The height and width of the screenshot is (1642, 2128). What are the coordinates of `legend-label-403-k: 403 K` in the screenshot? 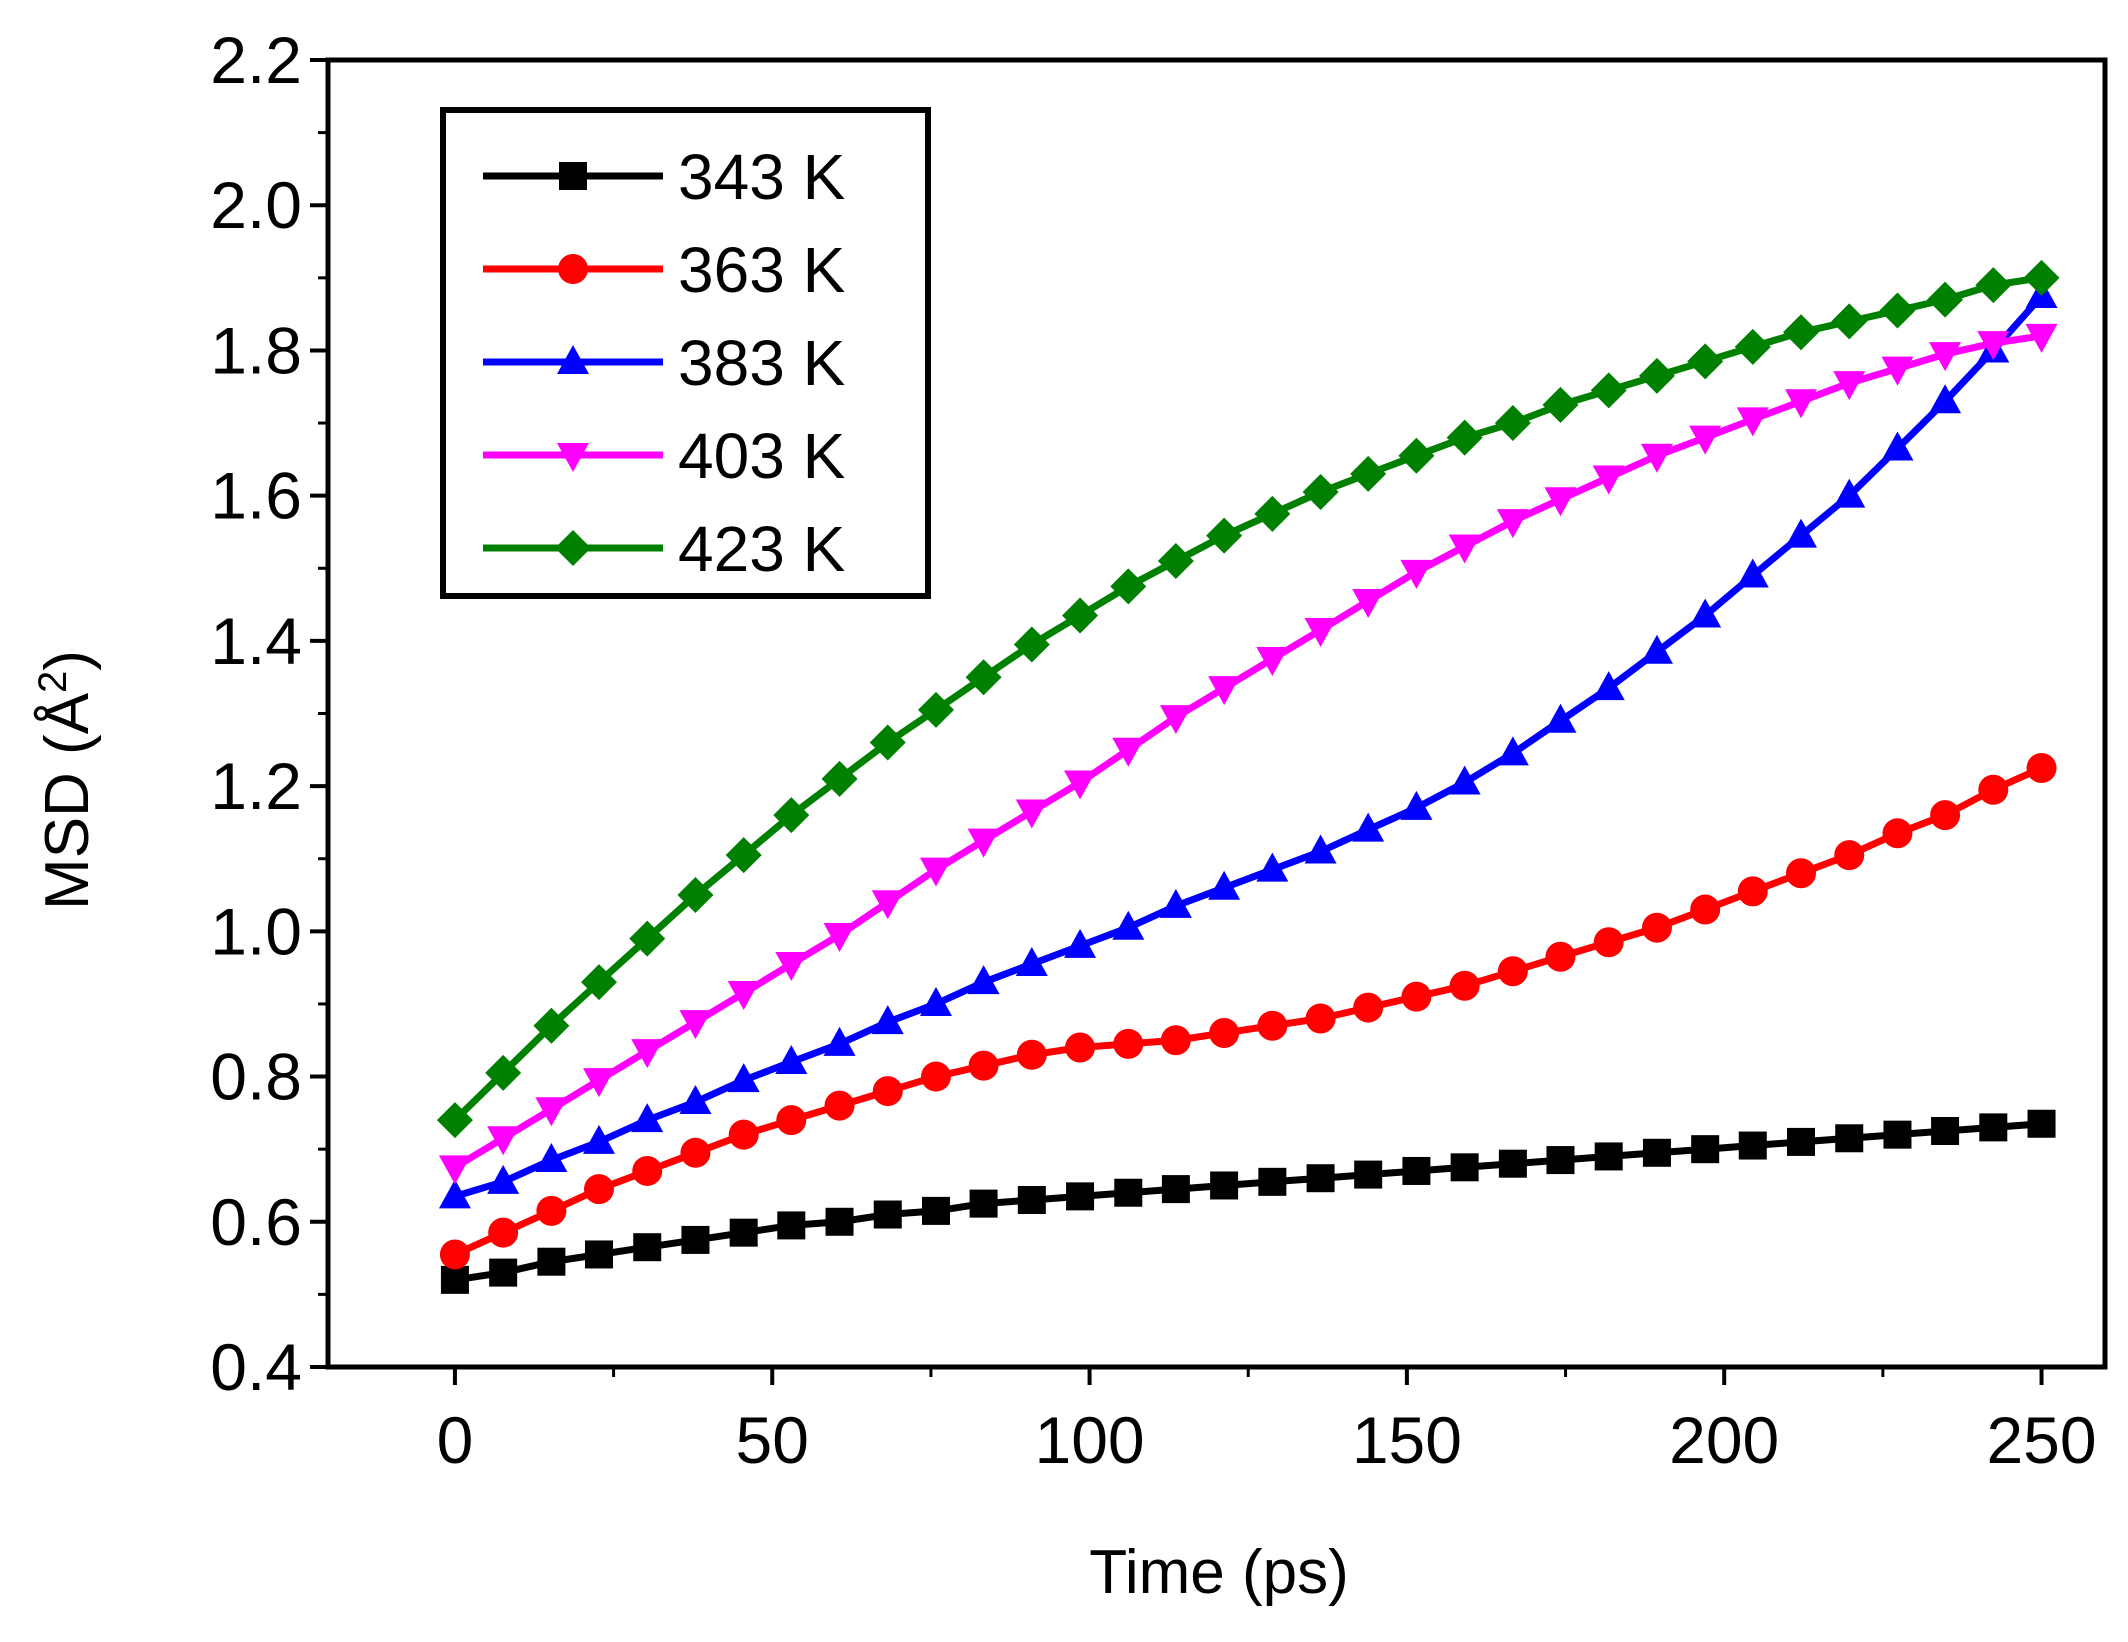 It's located at (761, 456).